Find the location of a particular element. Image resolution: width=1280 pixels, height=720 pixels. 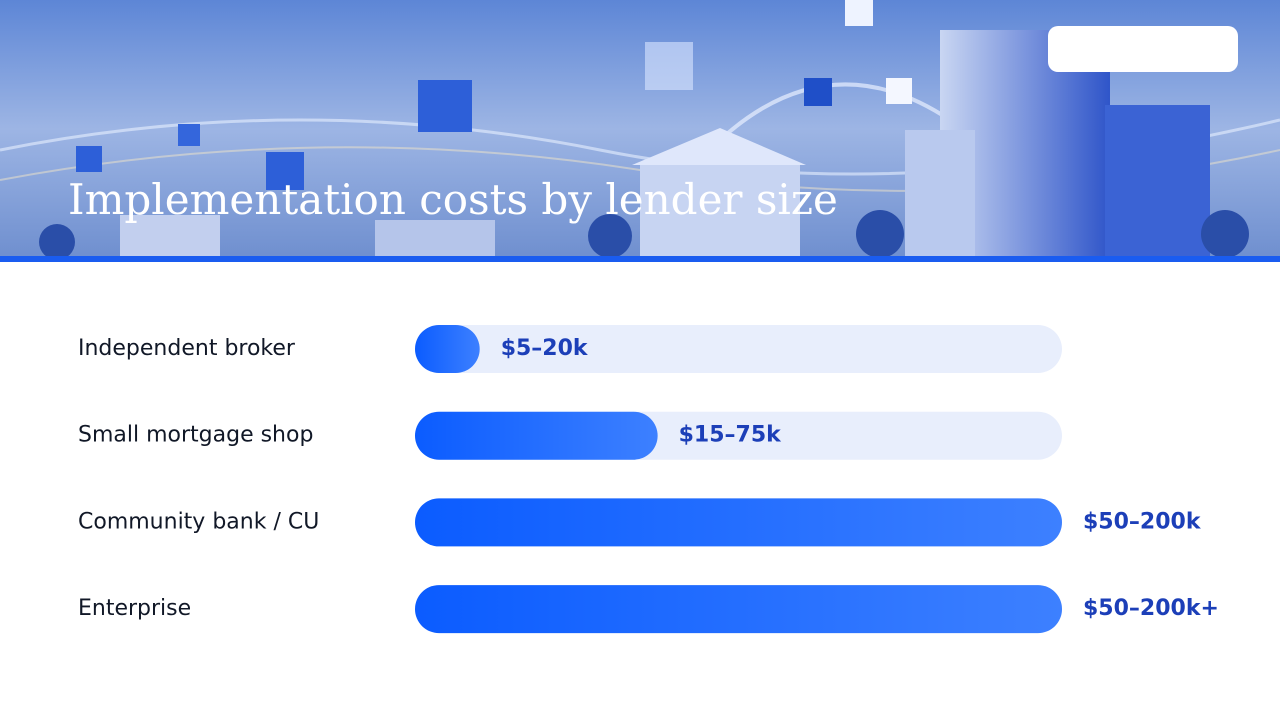

category-label: Enterprise is located at coordinates (134, 608).